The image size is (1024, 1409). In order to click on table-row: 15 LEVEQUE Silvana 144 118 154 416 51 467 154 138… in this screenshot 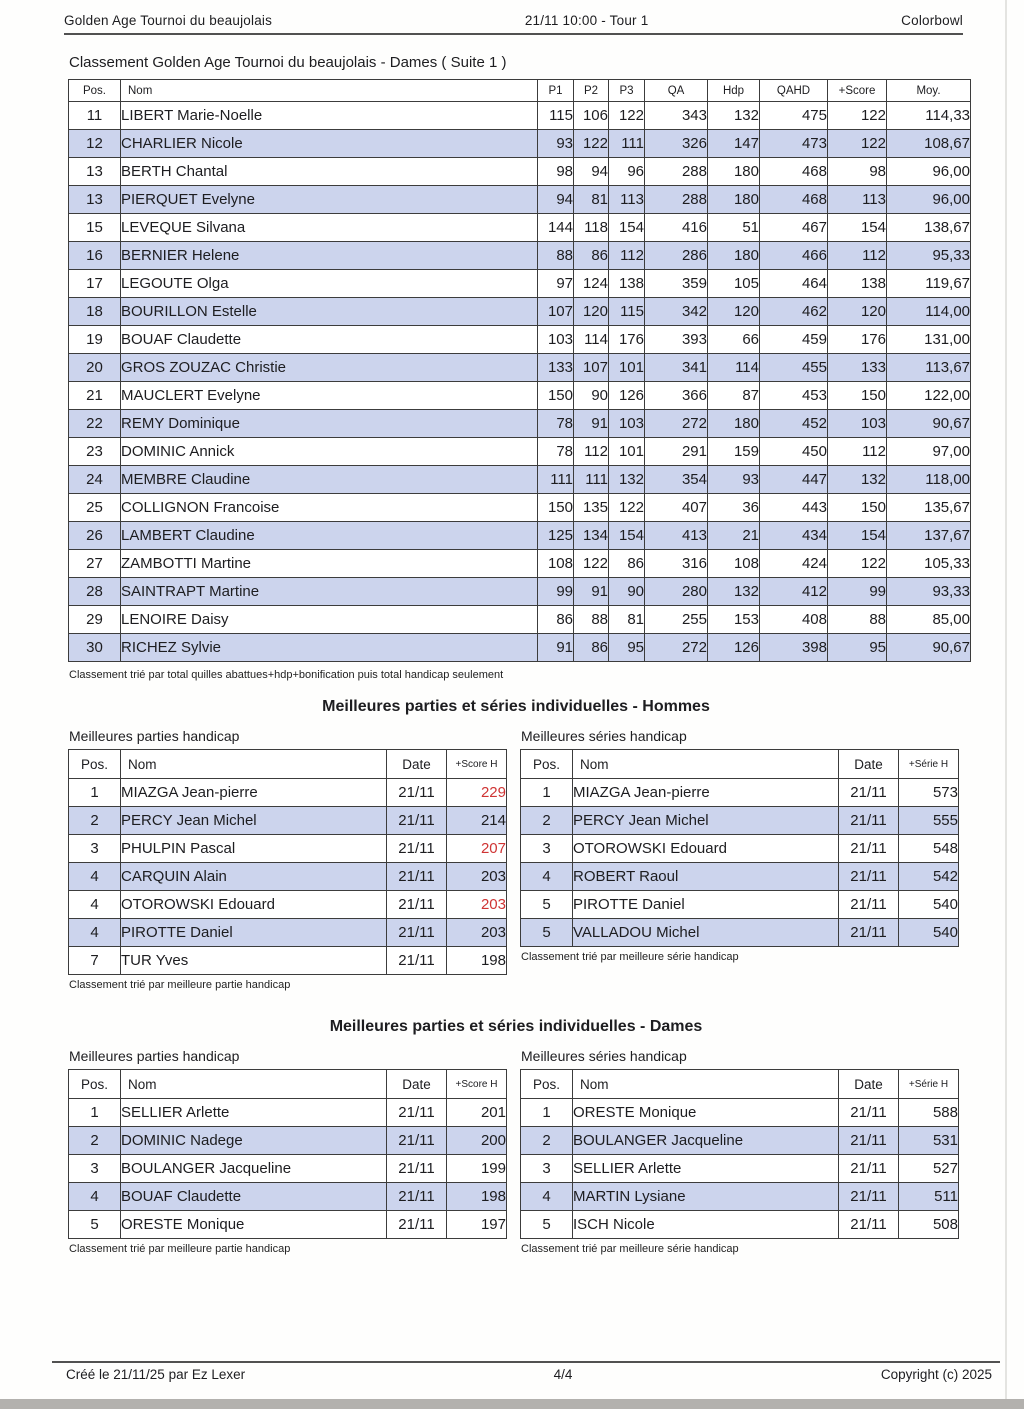, I will do `click(519, 227)`.